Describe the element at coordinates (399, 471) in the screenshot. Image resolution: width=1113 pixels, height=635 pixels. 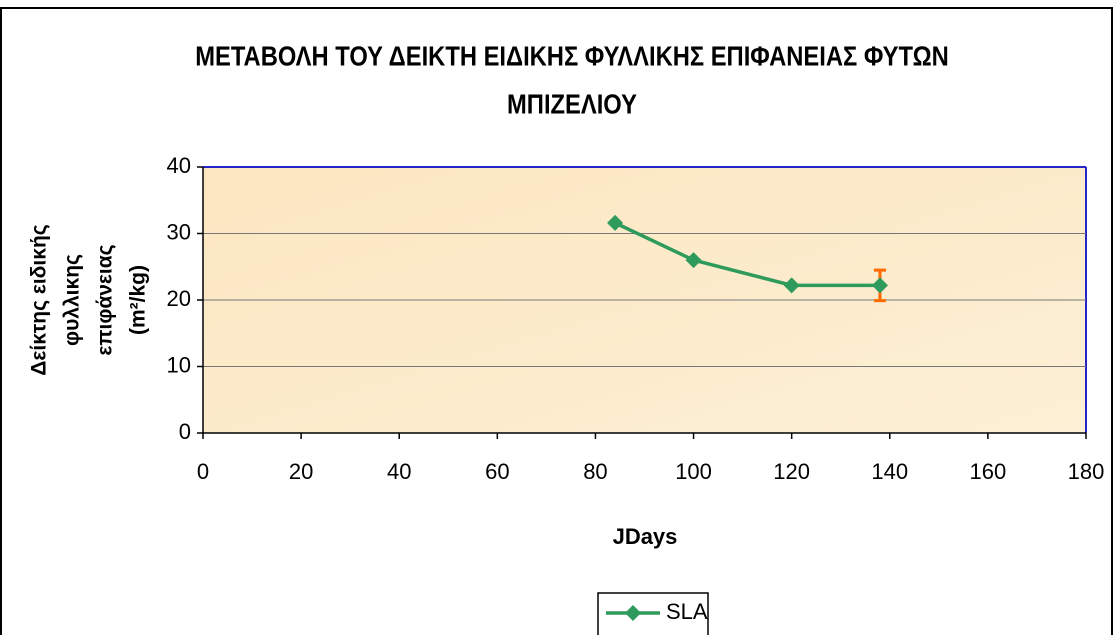
I see `x-tick-label: 40` at that location.